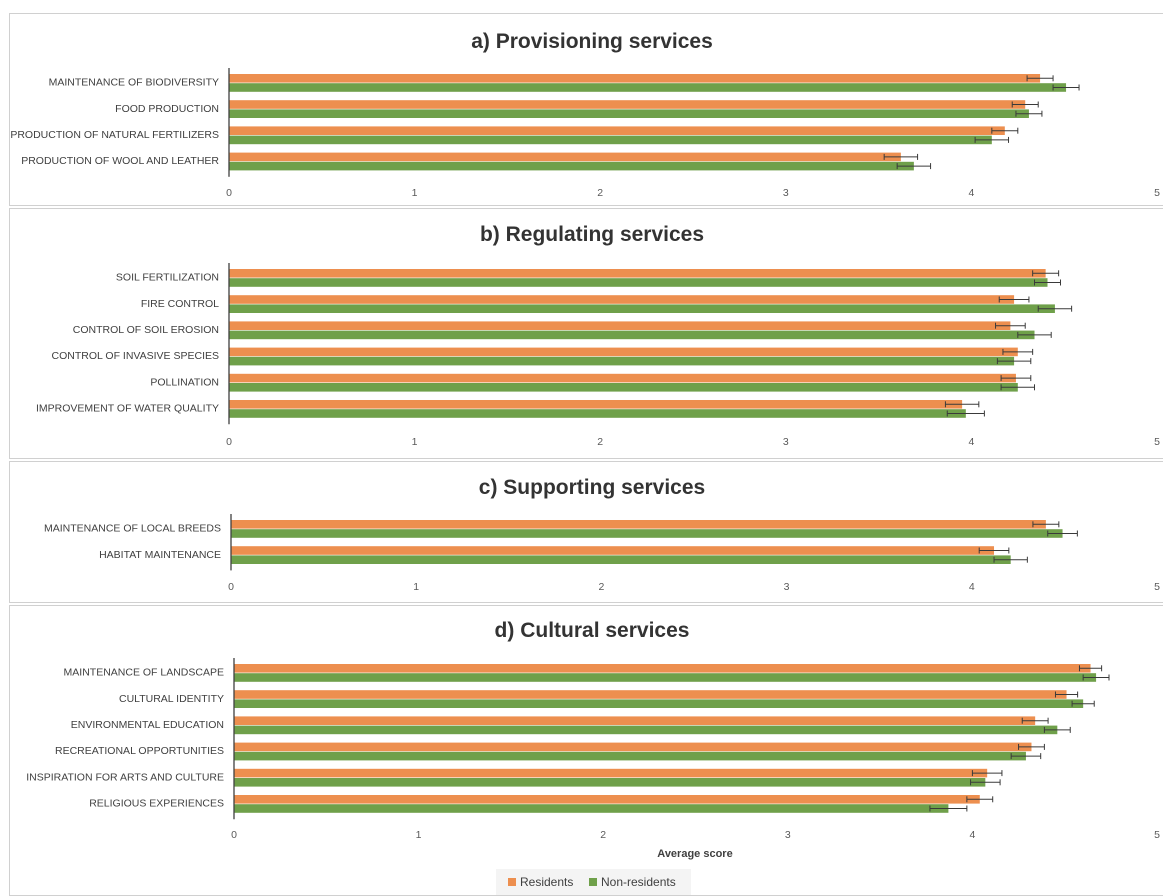 The image size is (1163, 896). Describe the element at coordinates (139, 751) in the screenshot. I see `category-label: RECREATIONAL OPPORTUNITIES` at that location.